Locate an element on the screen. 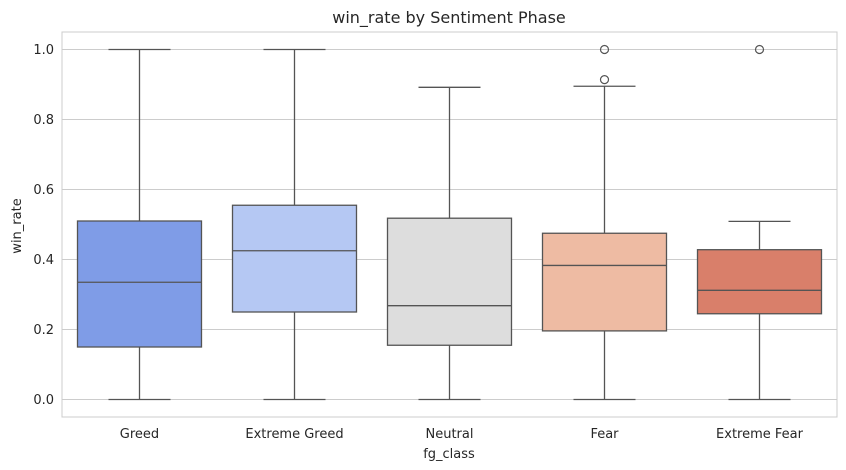 This screenshot has width=846, height=470. x-tick-label: Fear is located at coordinates (604, 434).